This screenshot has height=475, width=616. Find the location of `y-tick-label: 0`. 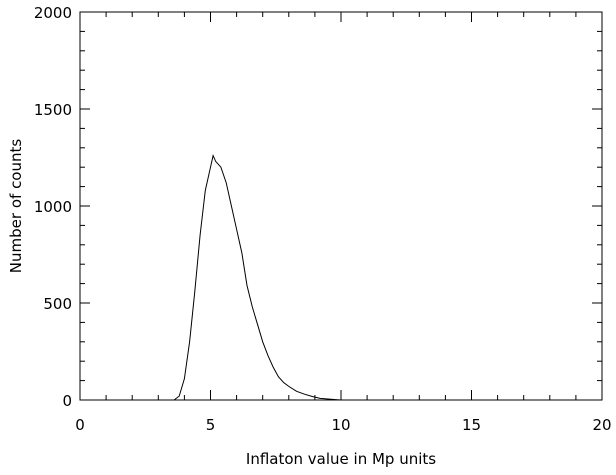

y-tick-label: 0 is located at coordinates (67, 401).